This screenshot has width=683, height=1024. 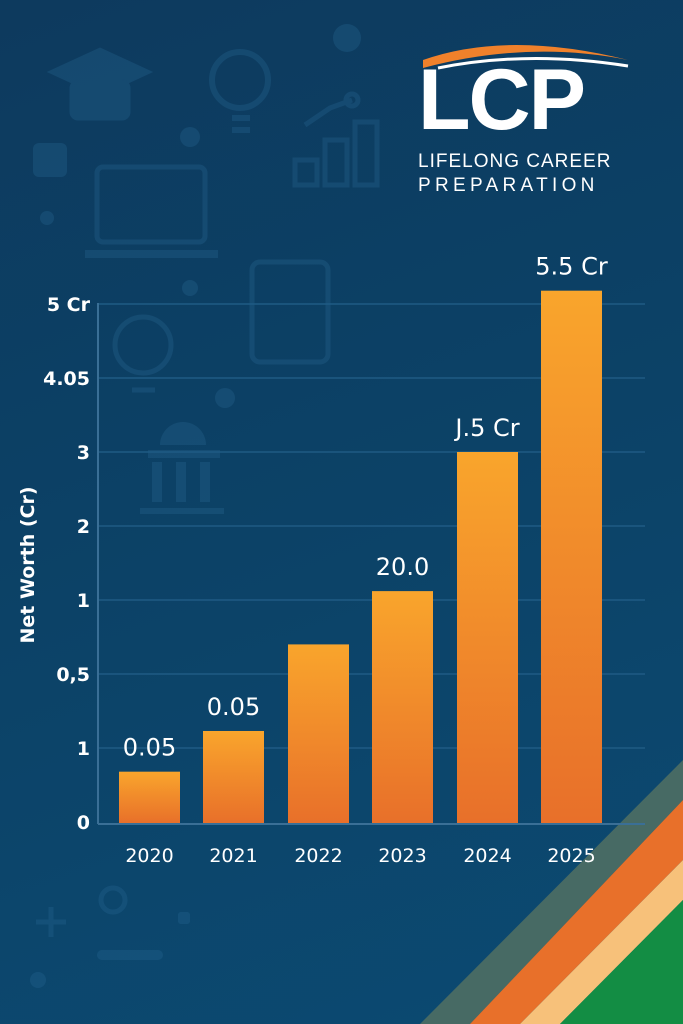 I want to click on bar-growth-icon, so click(x=336, y=139).